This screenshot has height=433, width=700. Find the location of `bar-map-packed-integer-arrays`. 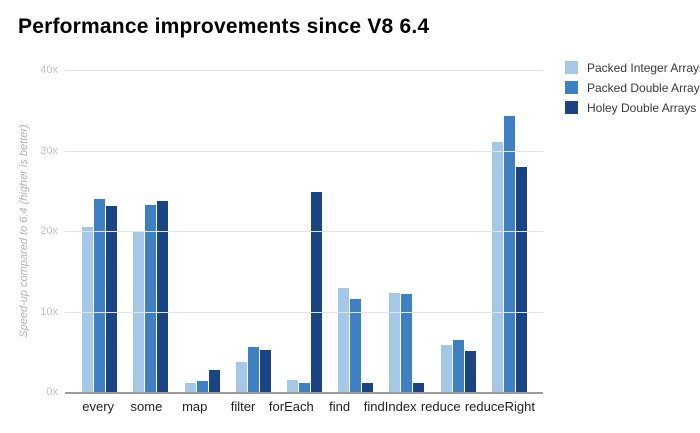

bar-map-packed-integer-arrays is located at coordinates (190, 387).